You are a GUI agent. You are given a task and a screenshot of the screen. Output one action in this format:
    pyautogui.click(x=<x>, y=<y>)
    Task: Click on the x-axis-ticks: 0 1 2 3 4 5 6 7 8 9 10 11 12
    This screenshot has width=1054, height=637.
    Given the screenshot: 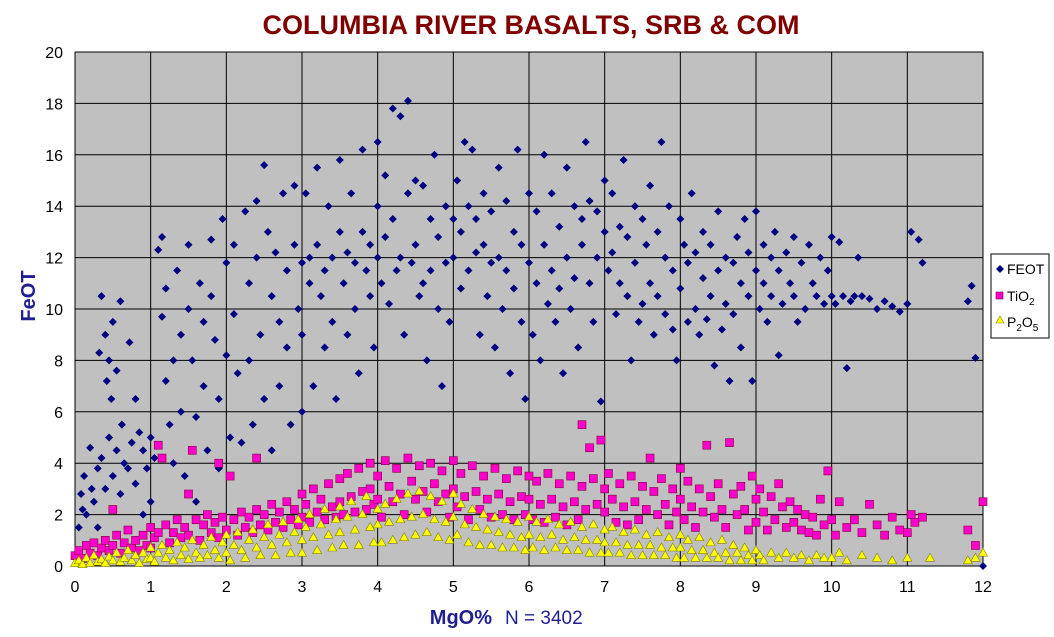 What is the action you would take?
    pyautogui.click(x=531, y=587)
    